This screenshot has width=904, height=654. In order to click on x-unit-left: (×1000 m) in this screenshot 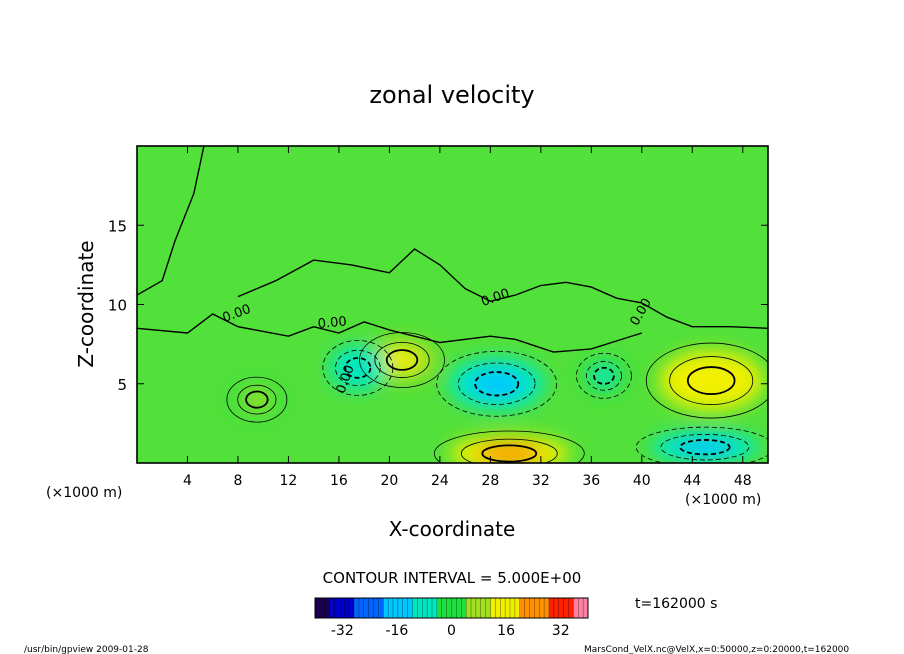, I will do `click(84, 493)`.